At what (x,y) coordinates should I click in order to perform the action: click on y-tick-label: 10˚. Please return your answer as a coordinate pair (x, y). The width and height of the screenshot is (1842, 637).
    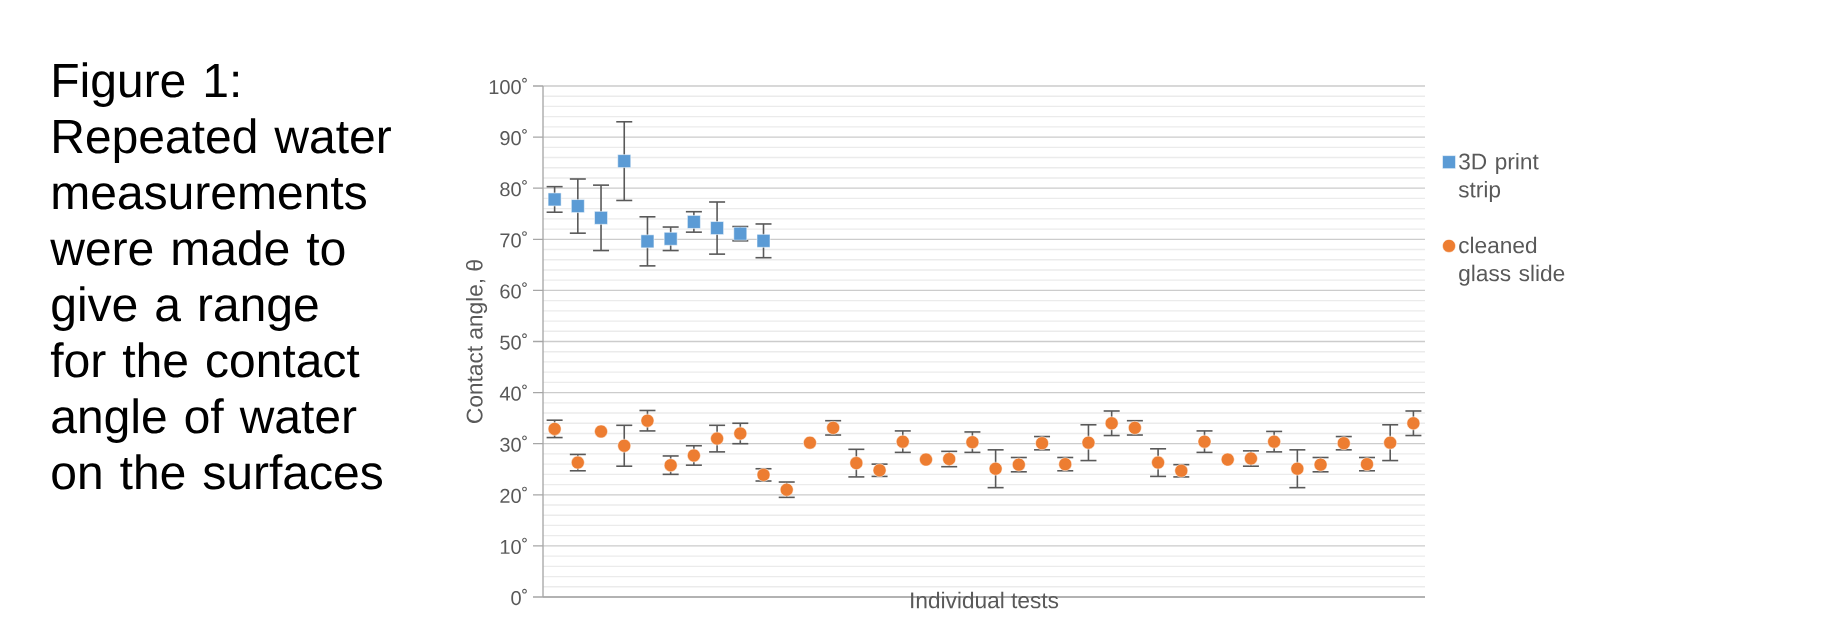
    Looking at the image, I should click on (513, 546).